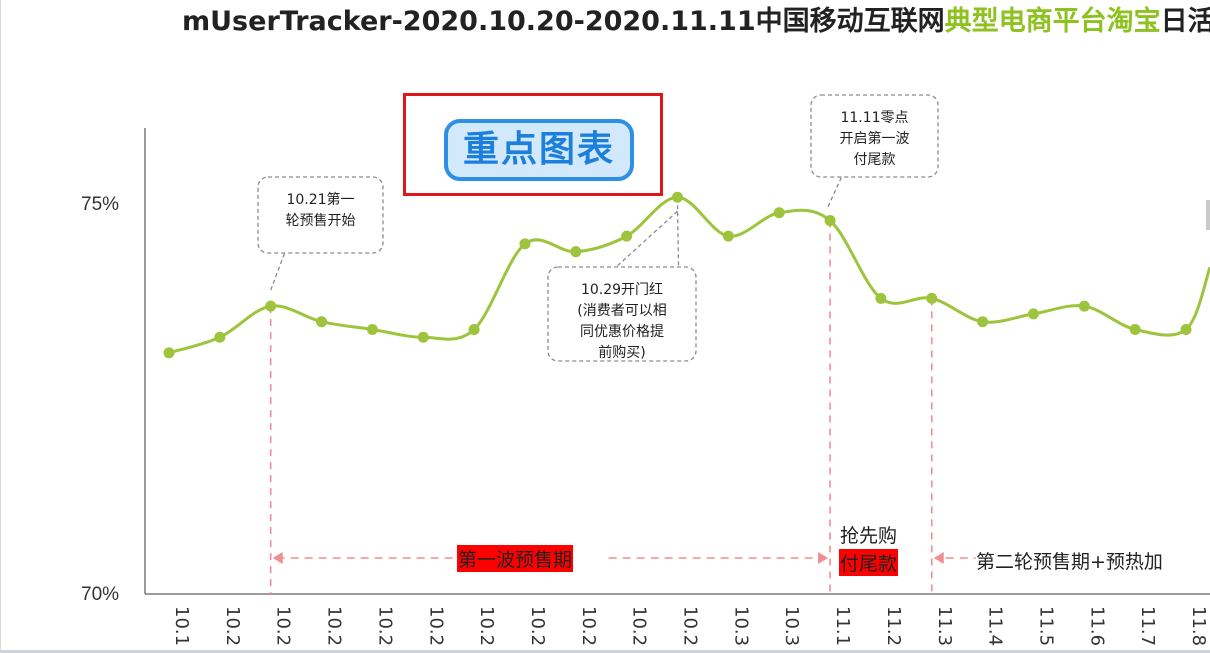  What do you see at coordinates (875, 160) in the screenshot?
I see `callout-11-11-text: 付尾款` at bounding box center [875, 160].